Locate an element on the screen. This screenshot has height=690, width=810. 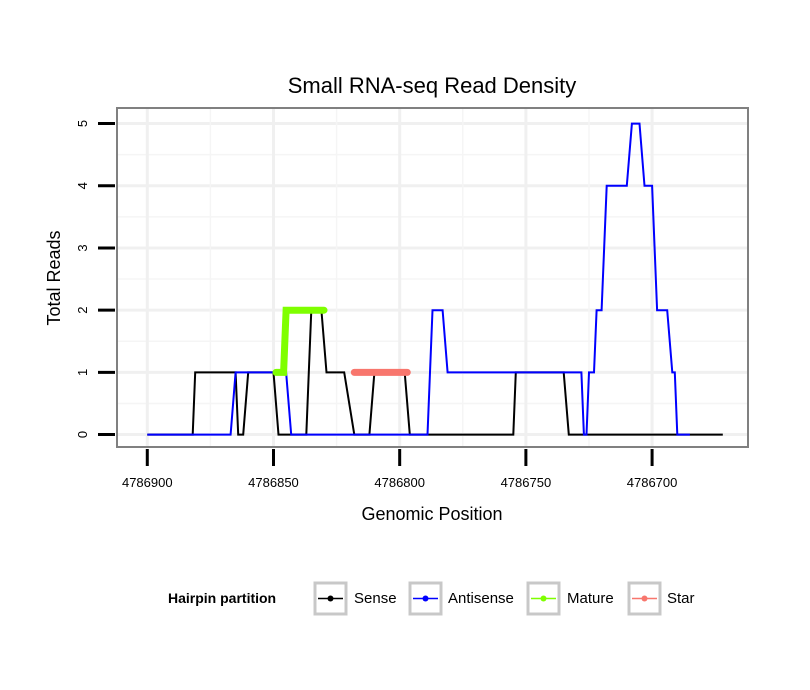
legend-label-star: Star is located at coordinates (681, 598).